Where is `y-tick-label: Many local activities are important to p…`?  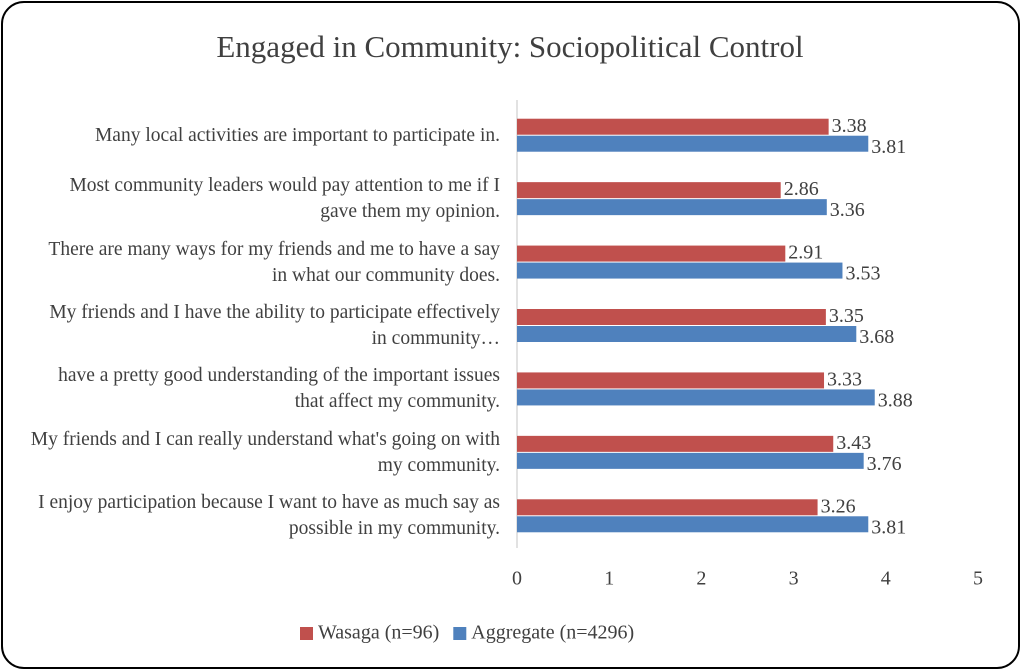
y-tick-label: Many local activities are important to p… is located at coordinates (297, 135).